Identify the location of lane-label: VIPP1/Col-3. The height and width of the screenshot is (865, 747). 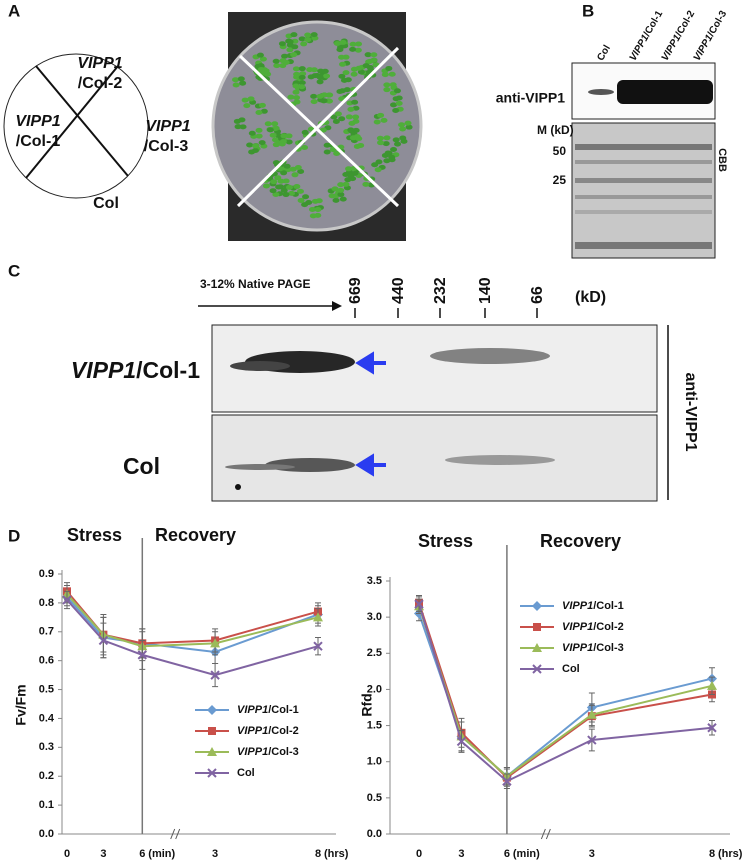
(710, 35).